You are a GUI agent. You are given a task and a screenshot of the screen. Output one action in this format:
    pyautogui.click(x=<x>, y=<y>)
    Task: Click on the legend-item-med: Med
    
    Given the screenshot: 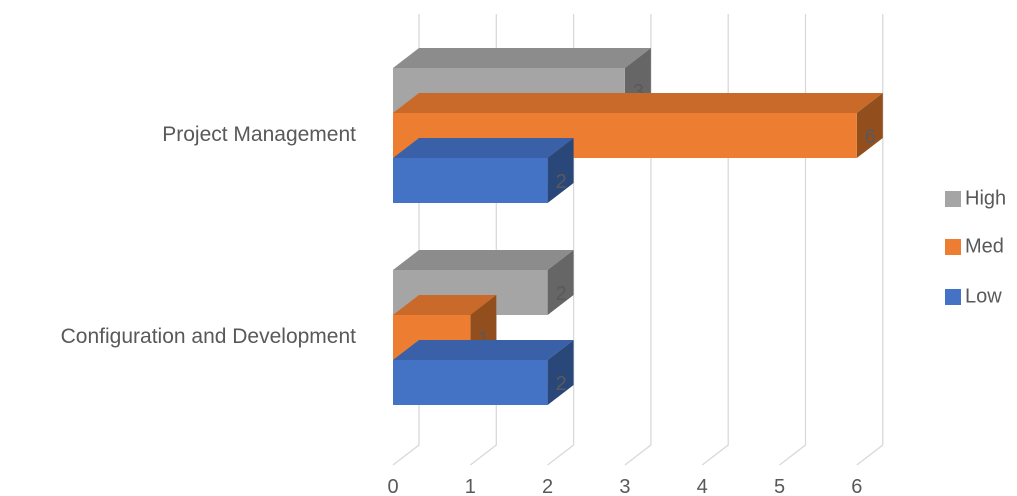 What is the action you would take?
    pyautogui.click(x=974, y=246)
    